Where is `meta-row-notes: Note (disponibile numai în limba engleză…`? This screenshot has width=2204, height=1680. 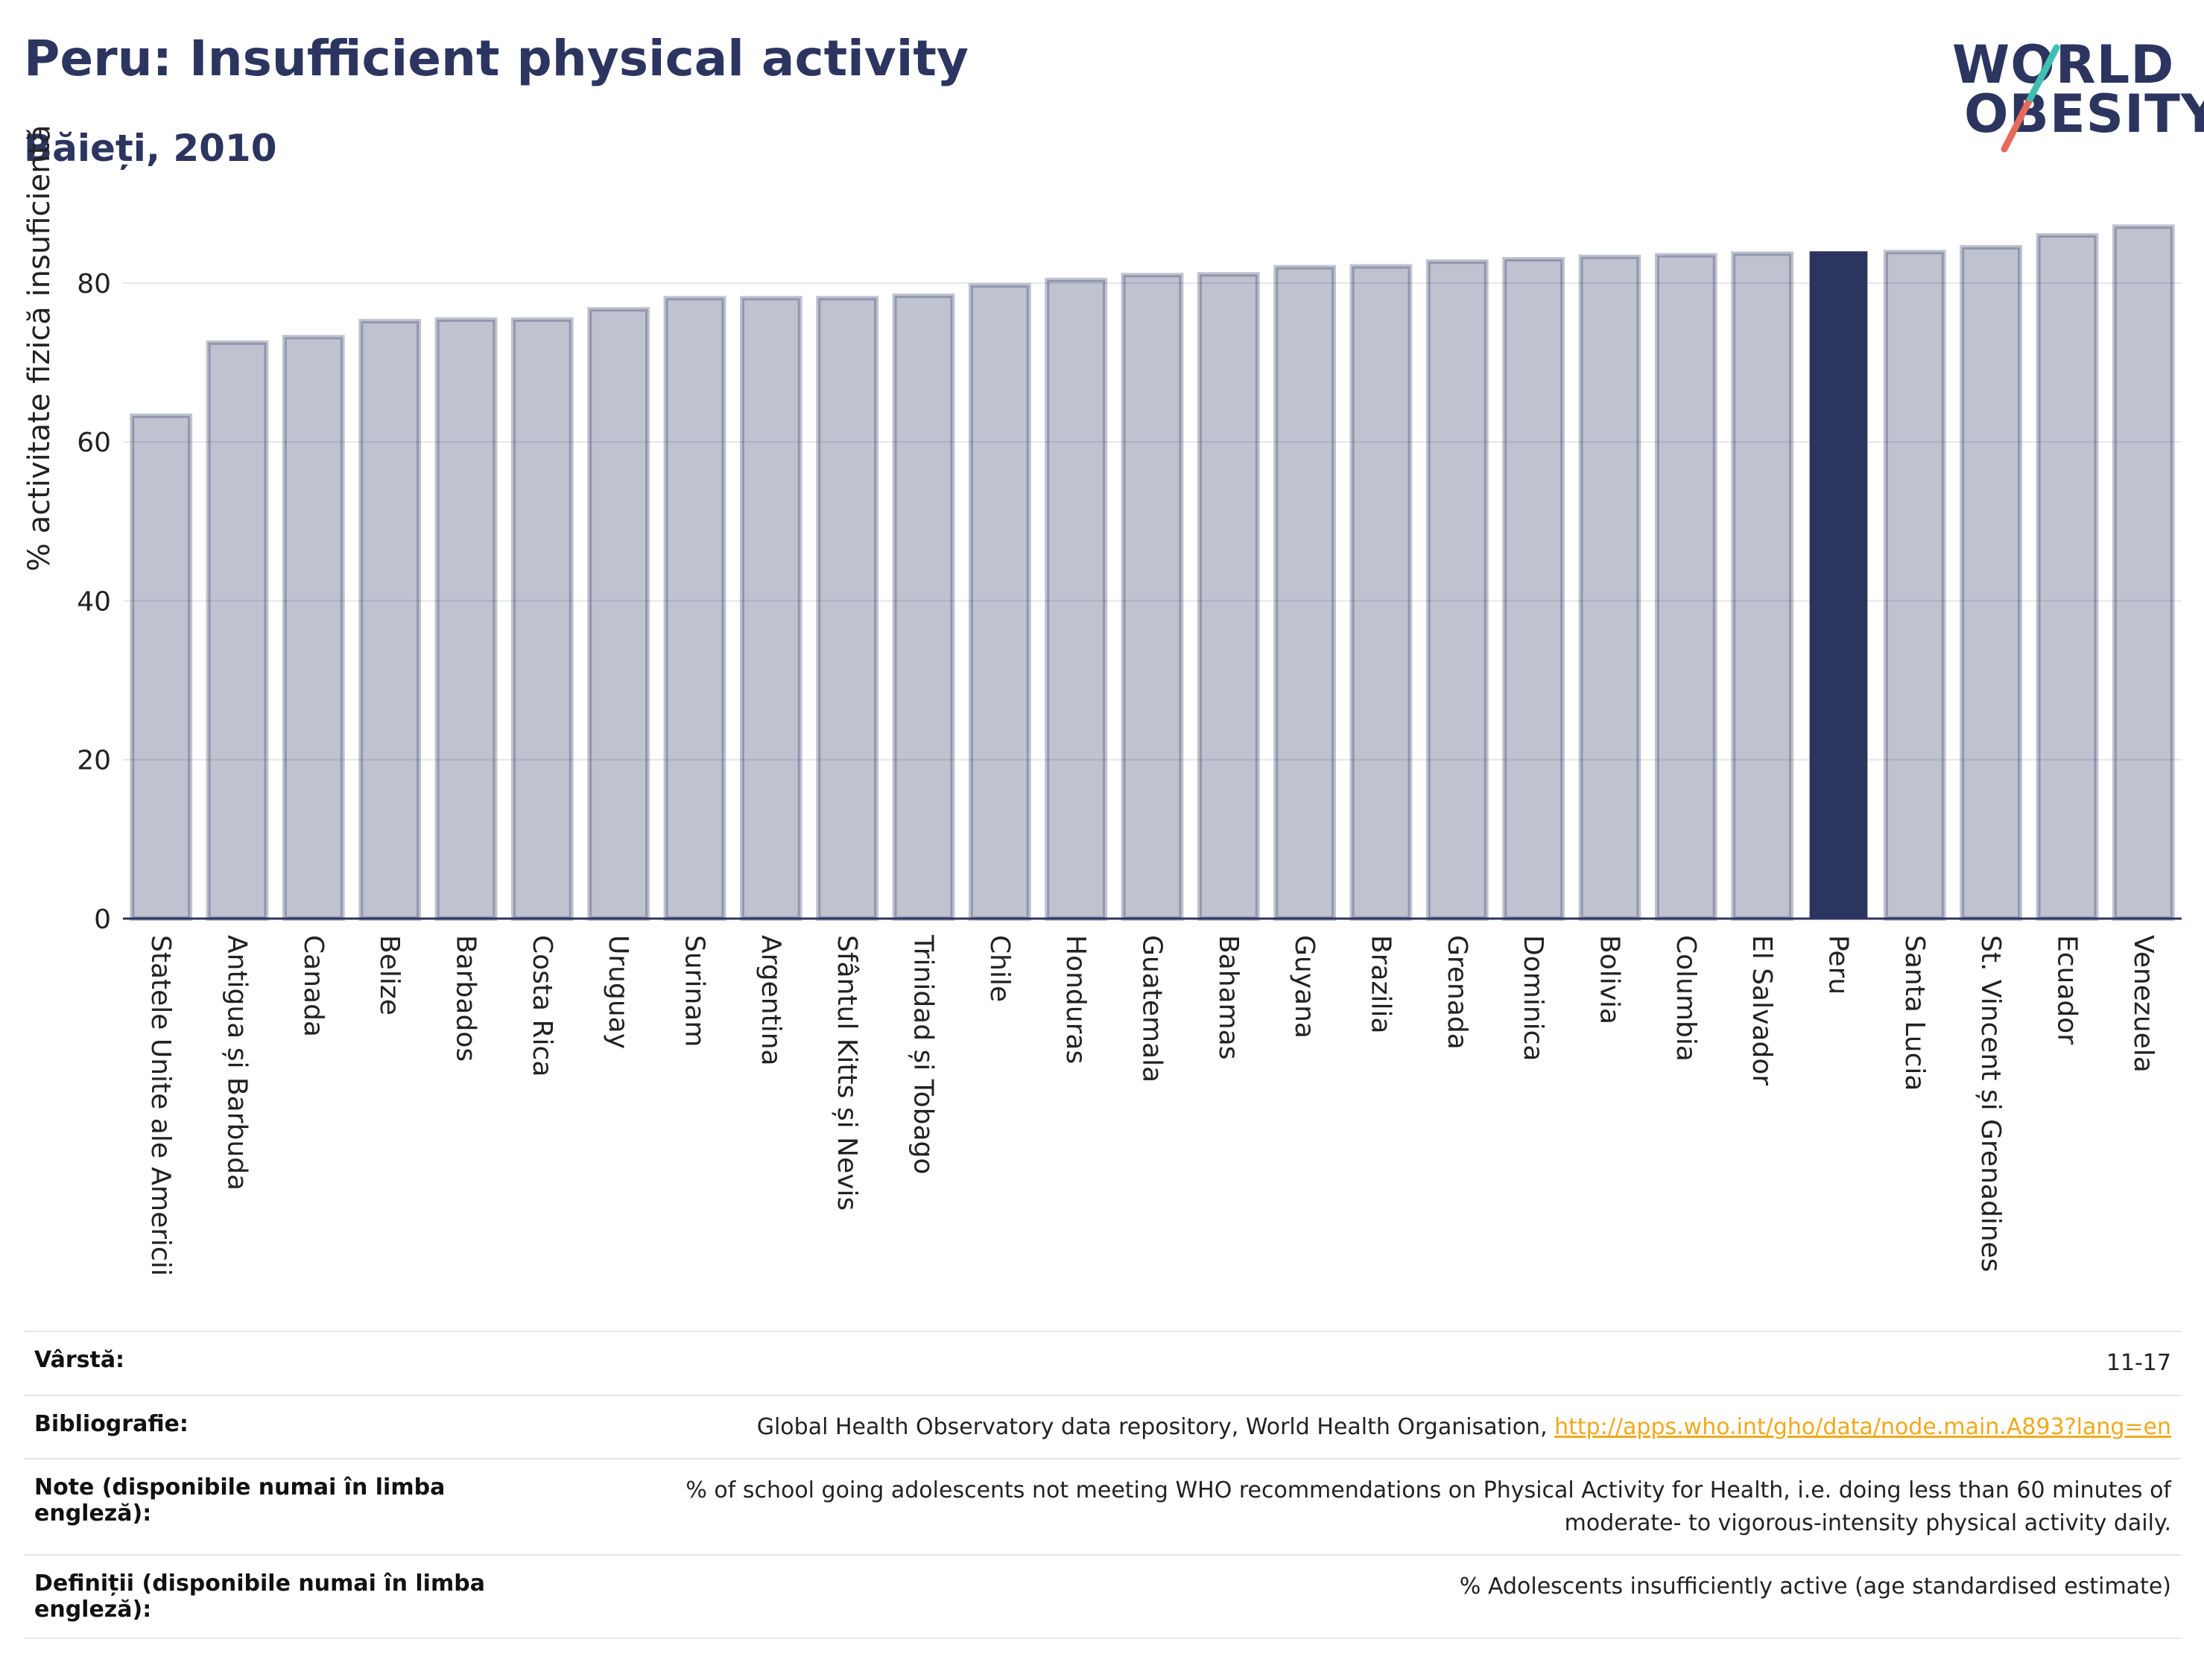 meta-row-notes: Note (disponibile numai în limba engleză… is located at coordinates (1103, 1506).